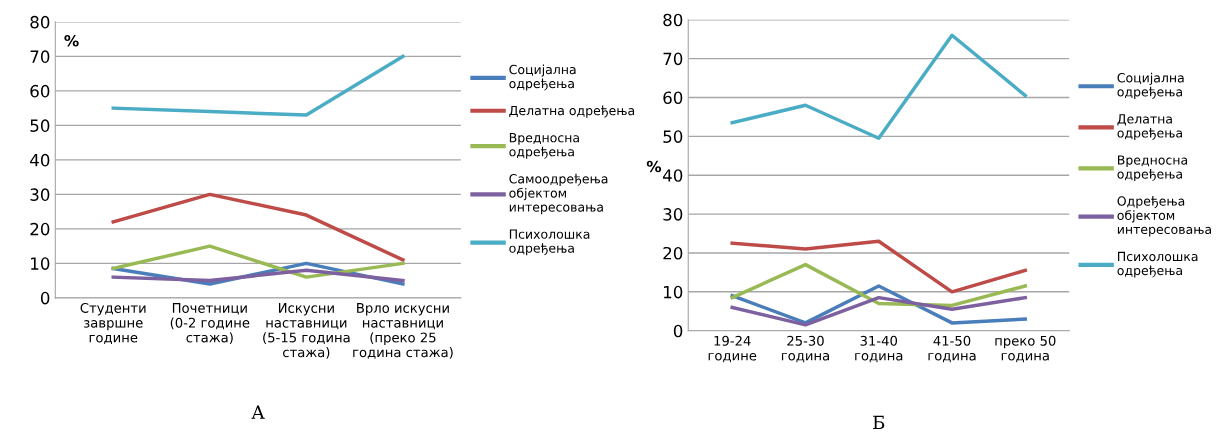 The width and height of the screenshot is (1229, 438). What do you see at coordinates (210, 324) in the screenshot?
I see `x-tick-label: Почетници (0-2 године стажа)` at bounding box center [210, 324].